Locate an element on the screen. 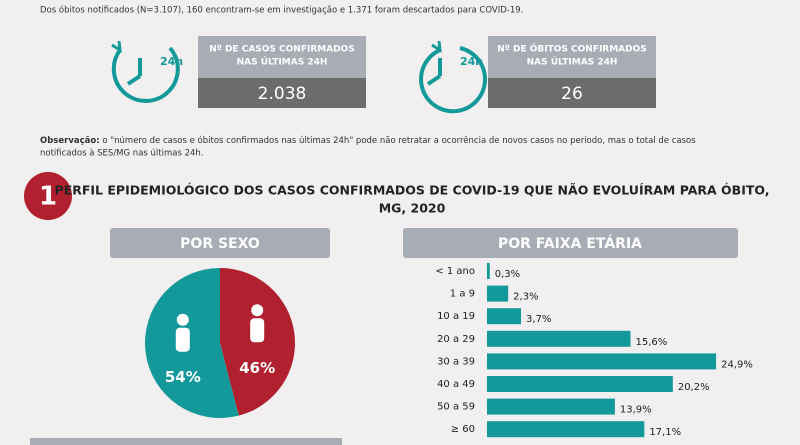  card-label: Nº DE ÓBITOS CONFIRMADOS is located at coordinates (572, 49).